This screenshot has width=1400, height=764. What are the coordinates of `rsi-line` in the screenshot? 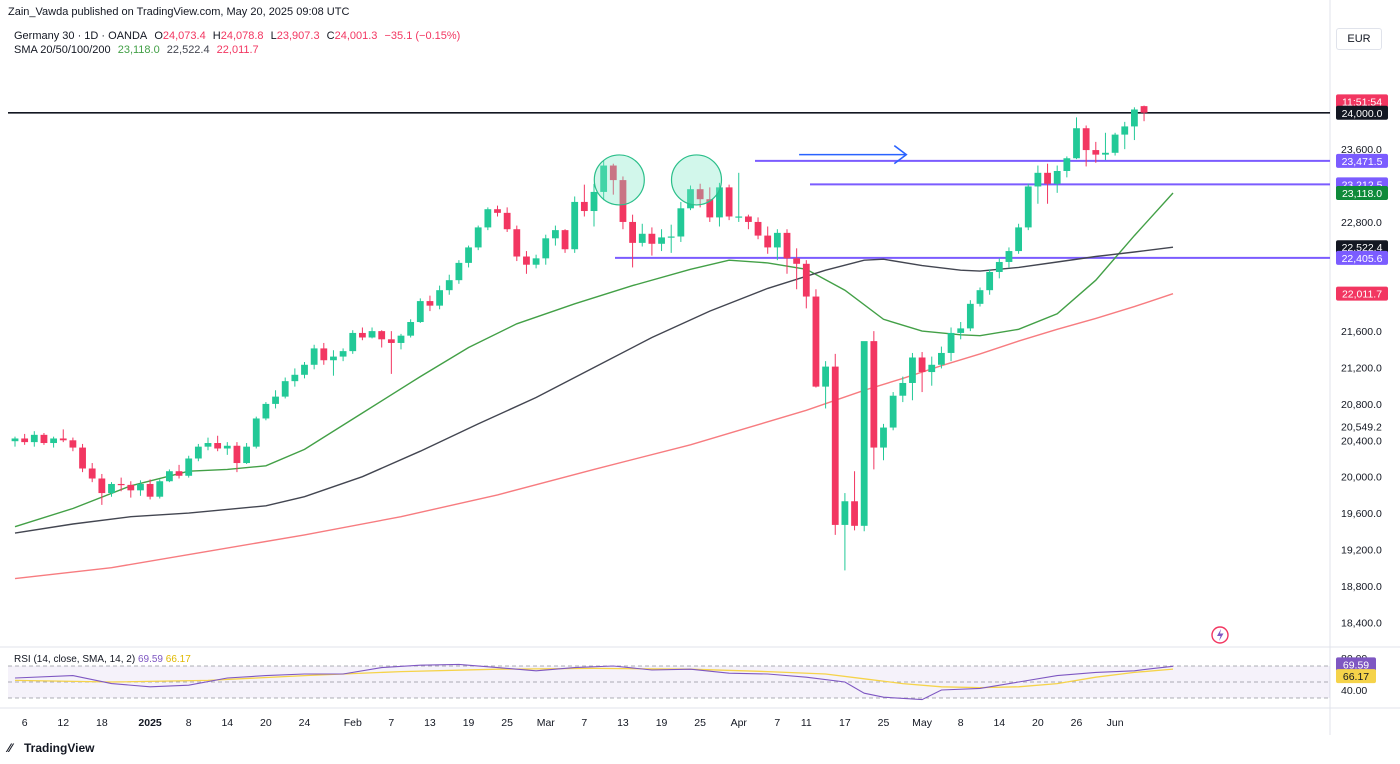 It's located at (594, 682).